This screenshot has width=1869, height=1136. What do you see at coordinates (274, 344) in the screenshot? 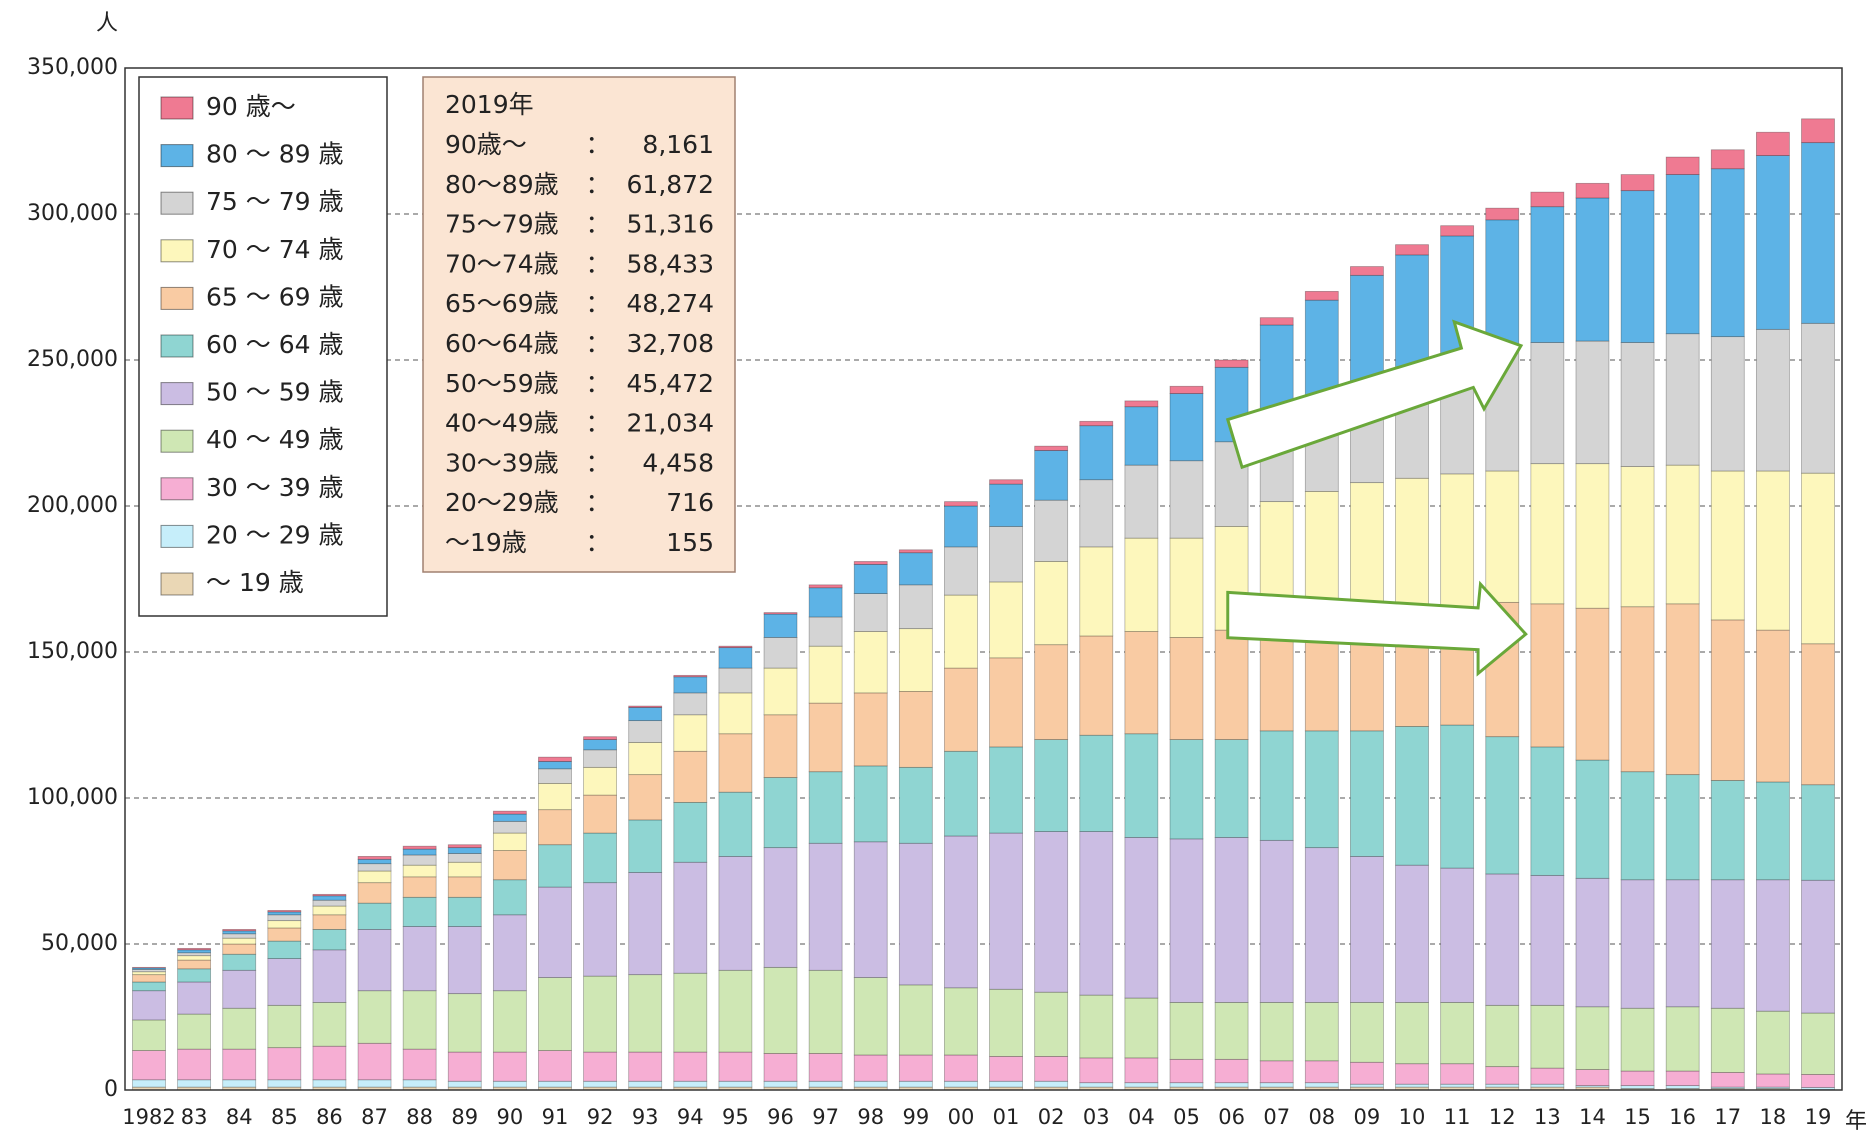
I see `legend-label: 60 ～ 64 歳` at bounding box center [274, 344].